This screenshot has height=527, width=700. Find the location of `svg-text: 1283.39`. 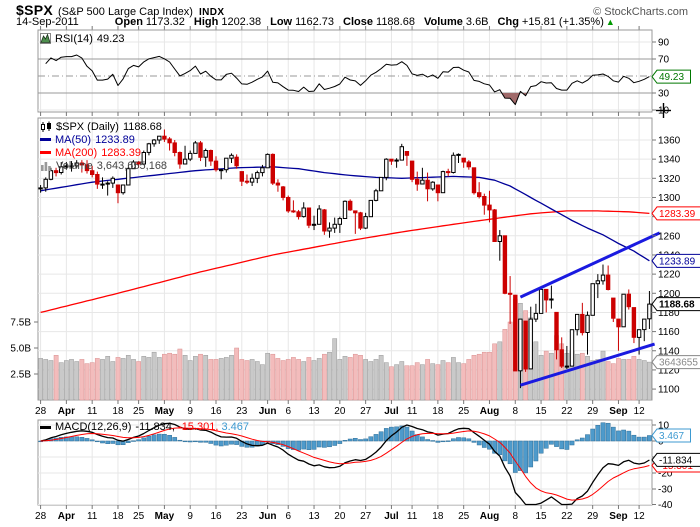

svg-text: 1283.39 is located at coordinates (677, 214).